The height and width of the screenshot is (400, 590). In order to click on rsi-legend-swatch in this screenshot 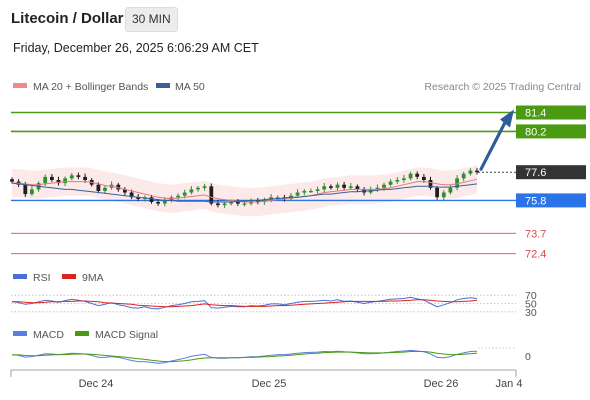, I will do `click(20, 276)`.